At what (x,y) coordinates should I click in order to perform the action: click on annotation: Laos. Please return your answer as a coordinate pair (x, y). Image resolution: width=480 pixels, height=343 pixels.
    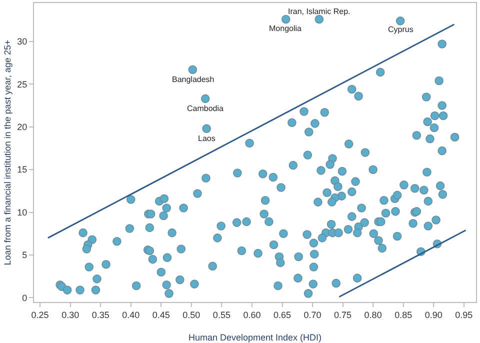
    Looking at the image, I should click on (207, 138).